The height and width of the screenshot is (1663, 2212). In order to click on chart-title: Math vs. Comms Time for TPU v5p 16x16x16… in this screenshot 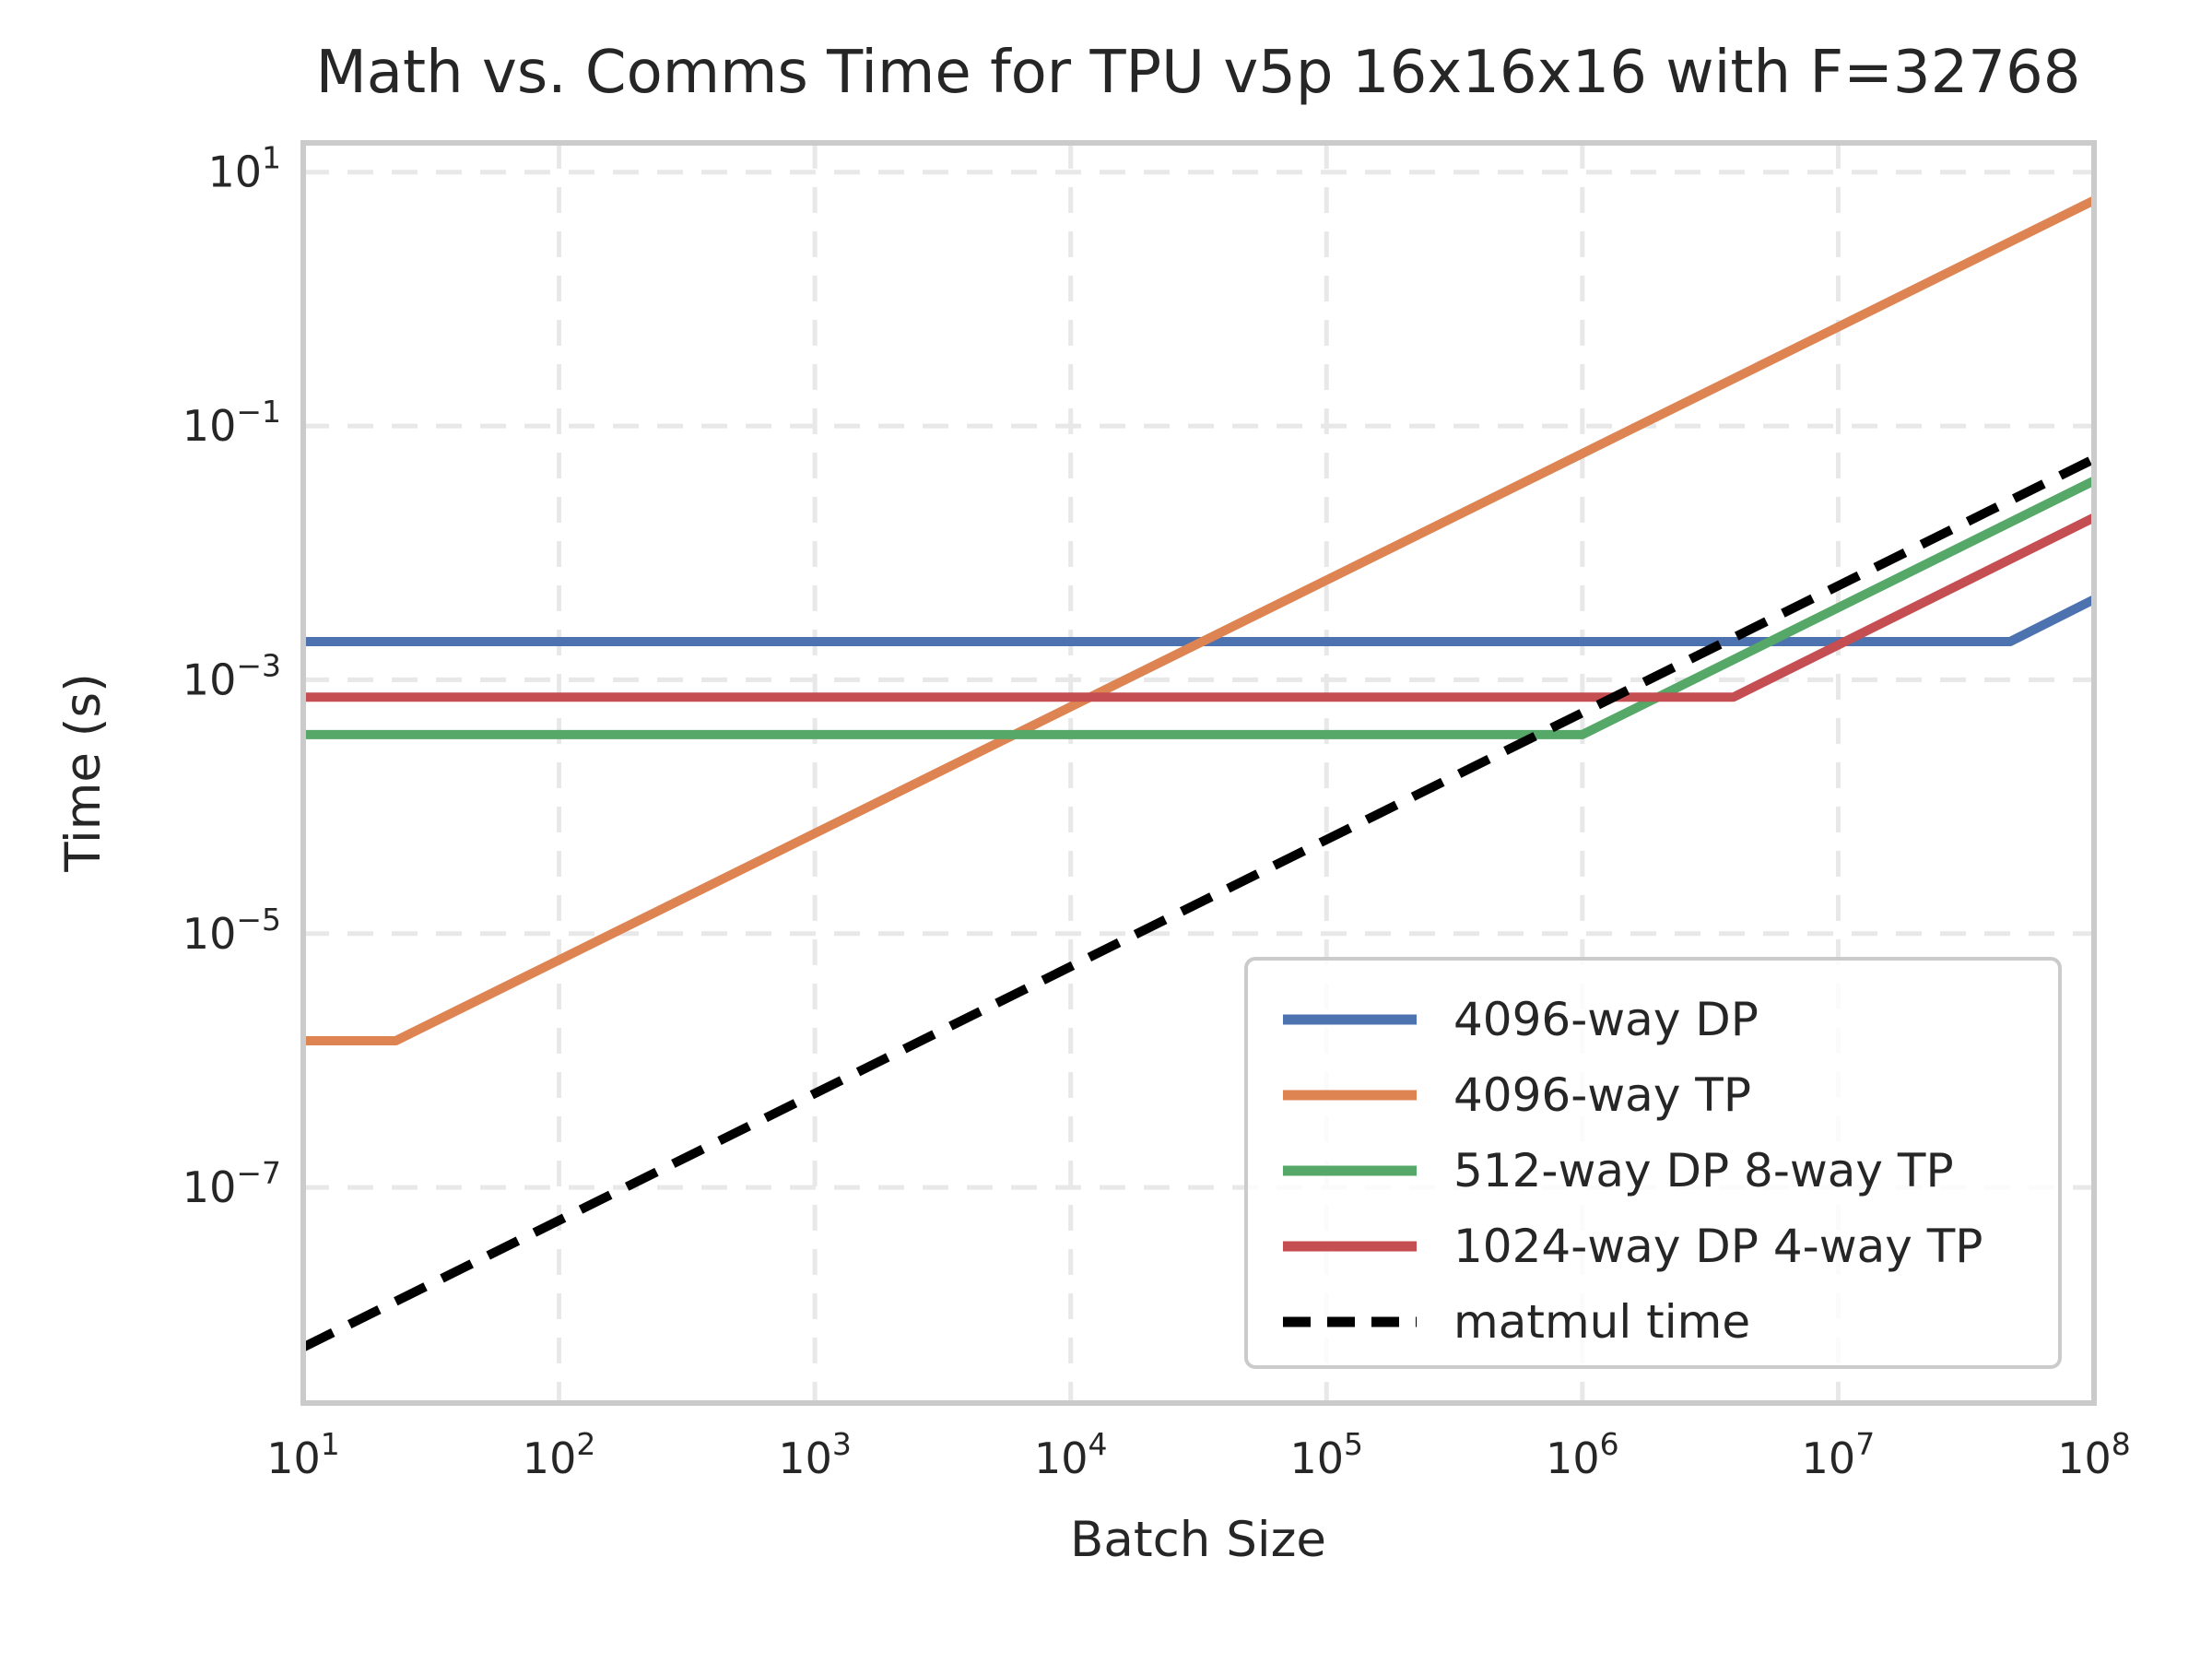, I will do `click(1198, 73)`.